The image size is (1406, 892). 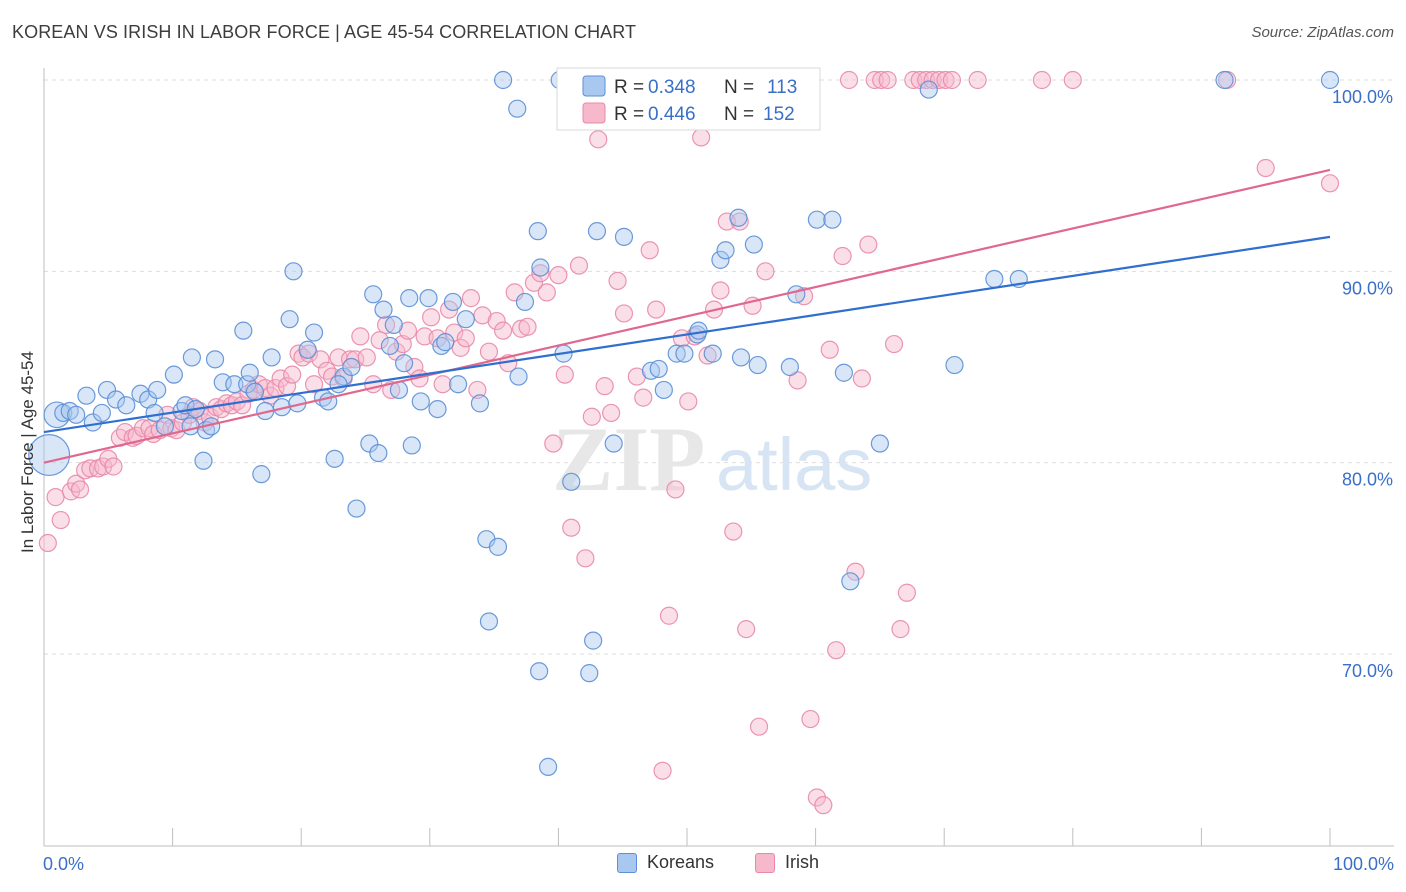 I want to click on y-axis-label: In Labor Force | Age 45-54, so click(x=27, y=452).